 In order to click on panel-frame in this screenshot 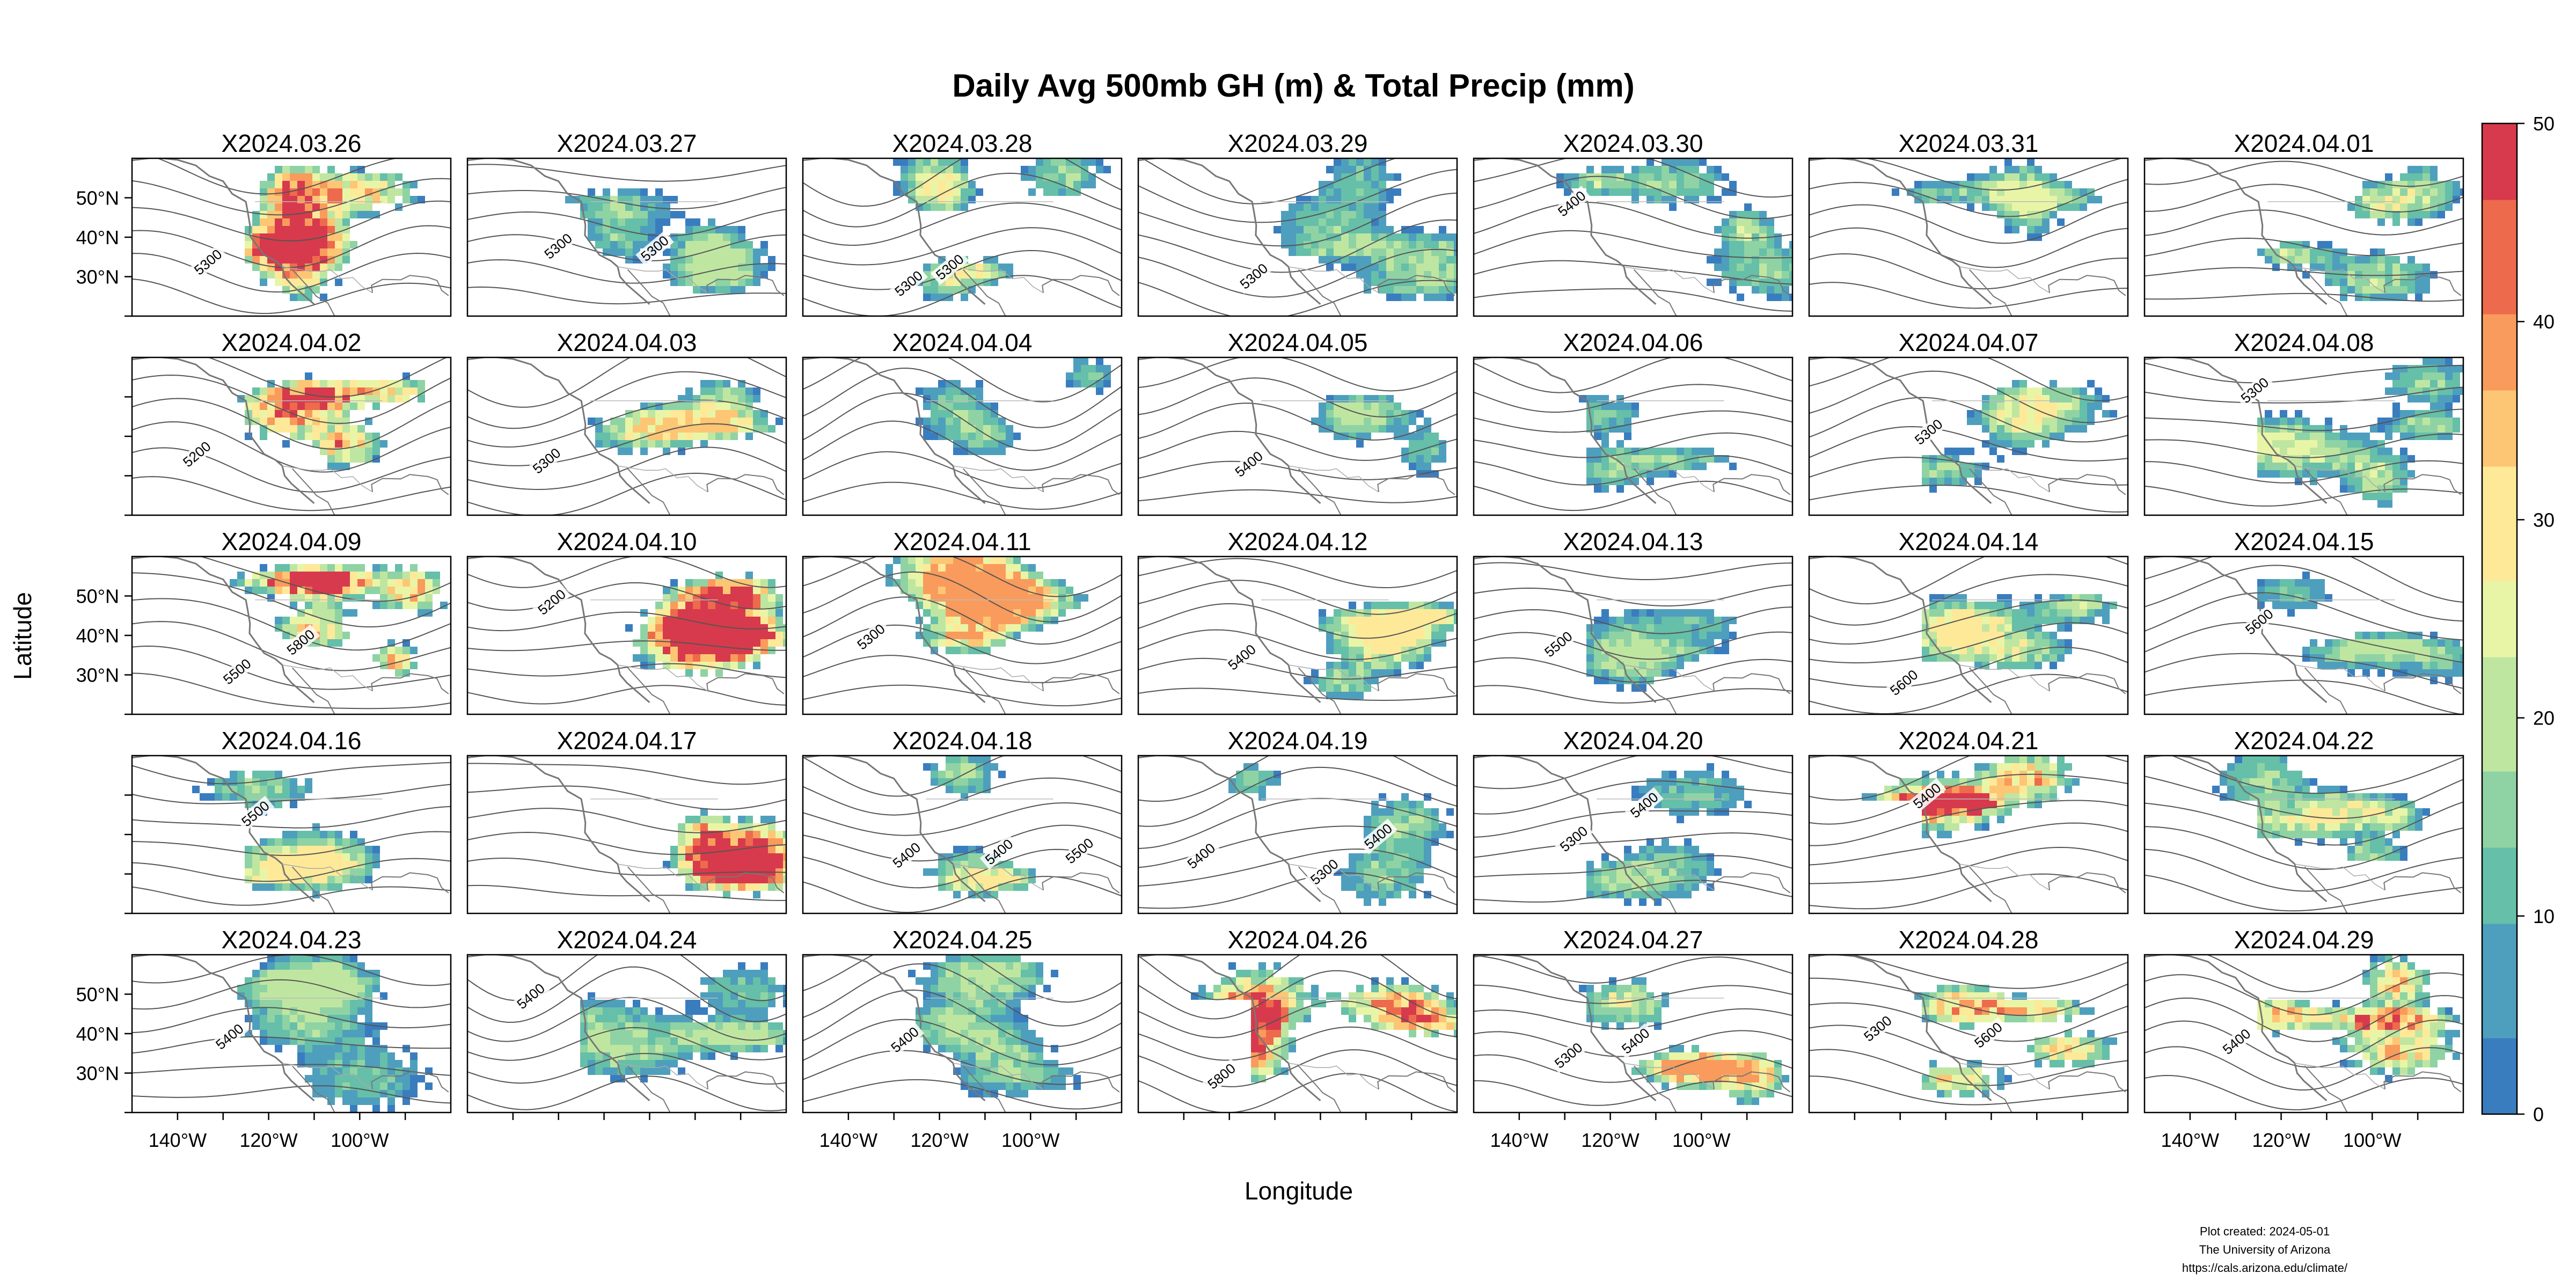, I will do `click(1633, 635)`.